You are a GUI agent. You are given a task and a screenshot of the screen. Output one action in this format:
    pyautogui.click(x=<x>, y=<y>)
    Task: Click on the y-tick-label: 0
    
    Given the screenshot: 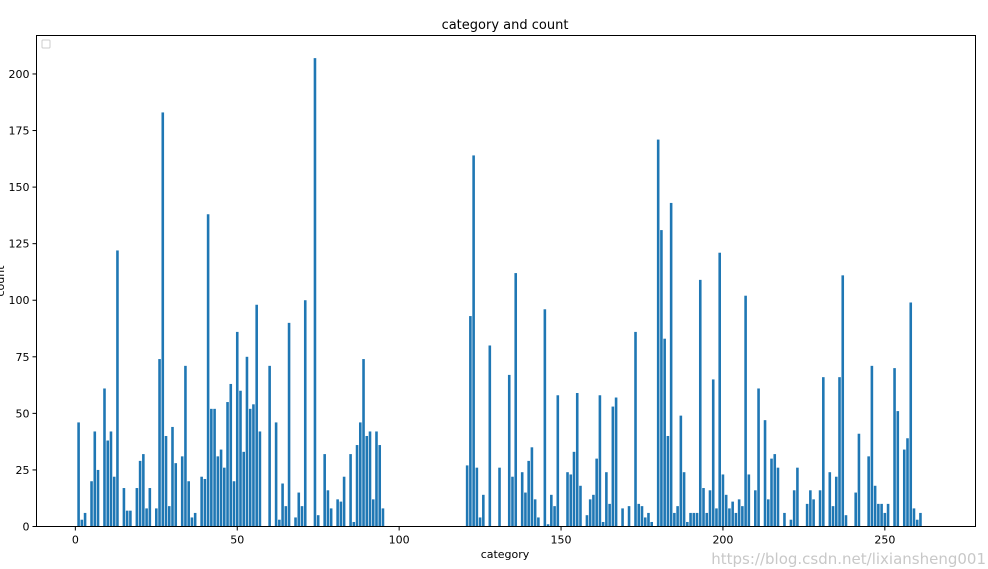 What is the action you would take?
    pyautogui.click(x=26, y=527)
    